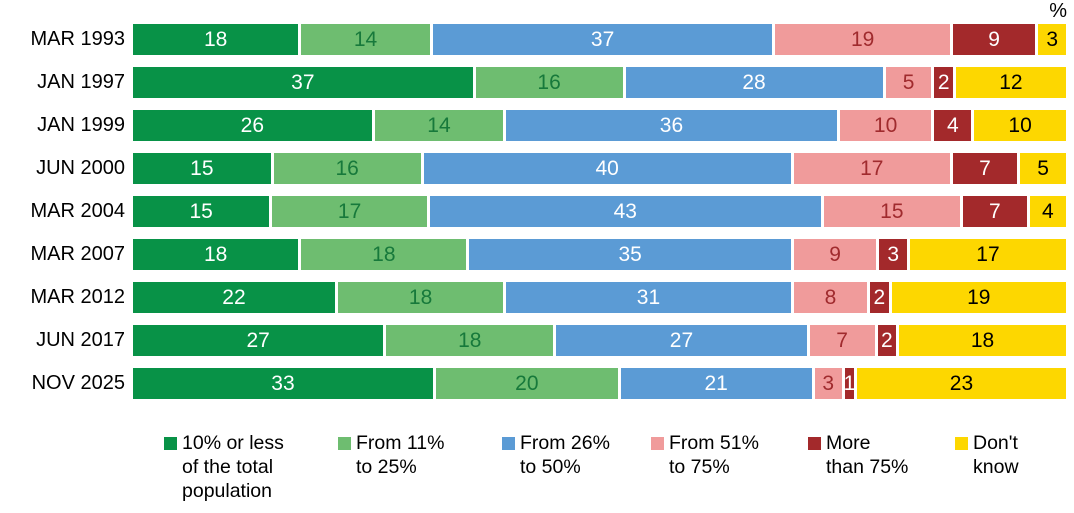  I want to click on bar-track: 18 18 35 9 3 17, so click(599, 254).